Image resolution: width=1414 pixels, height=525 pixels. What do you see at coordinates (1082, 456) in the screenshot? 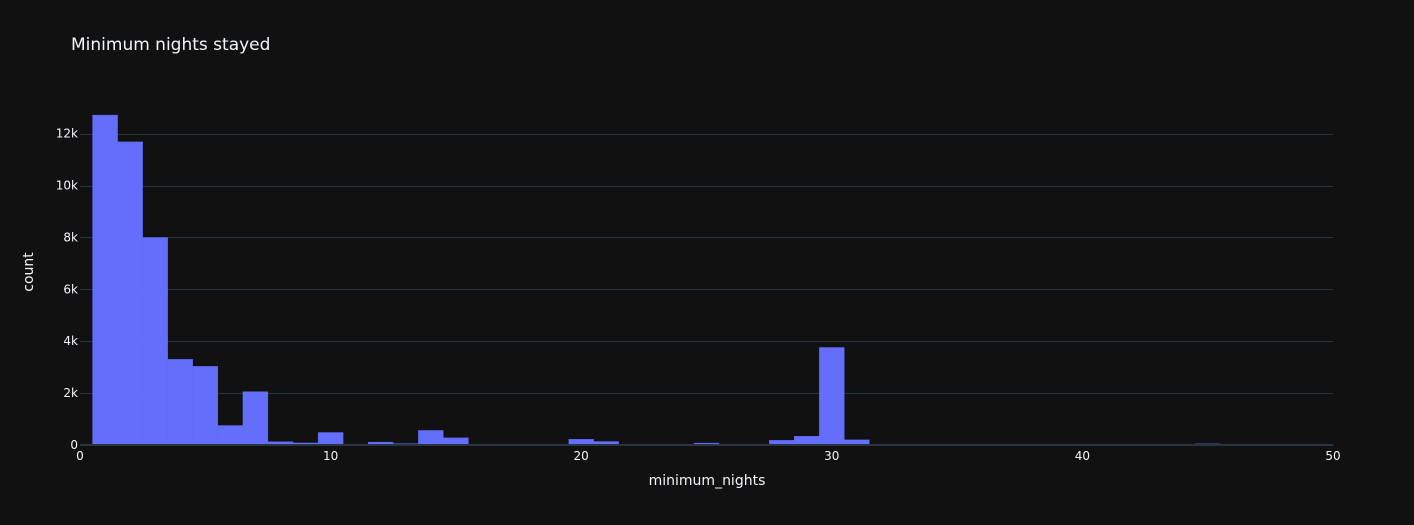
I see `x-tick-label: 40` at bounding box center [1082, 456].